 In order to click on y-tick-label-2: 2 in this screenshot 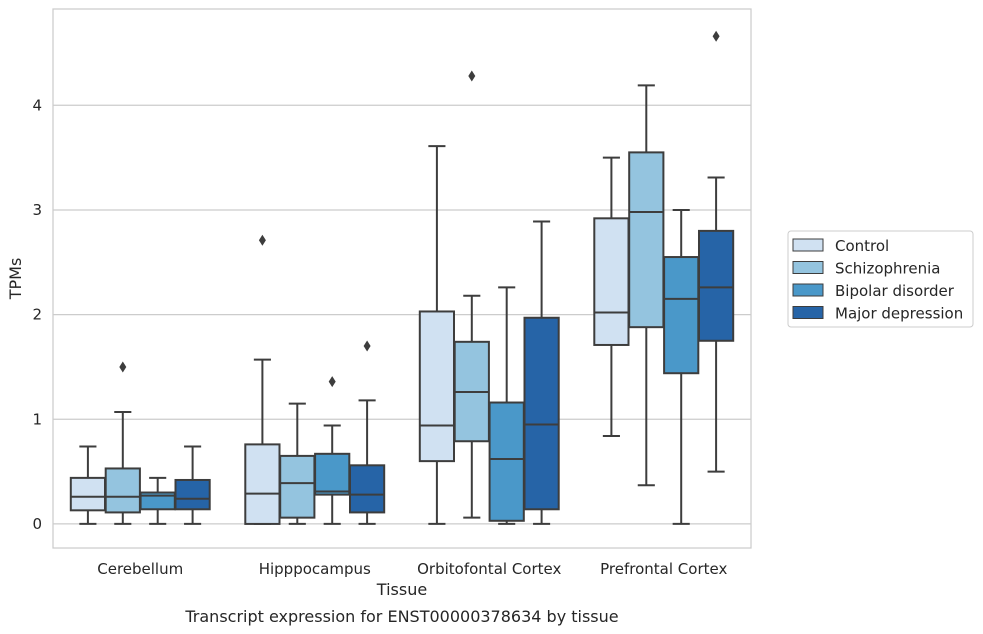, I will do `click(37, 315)`.